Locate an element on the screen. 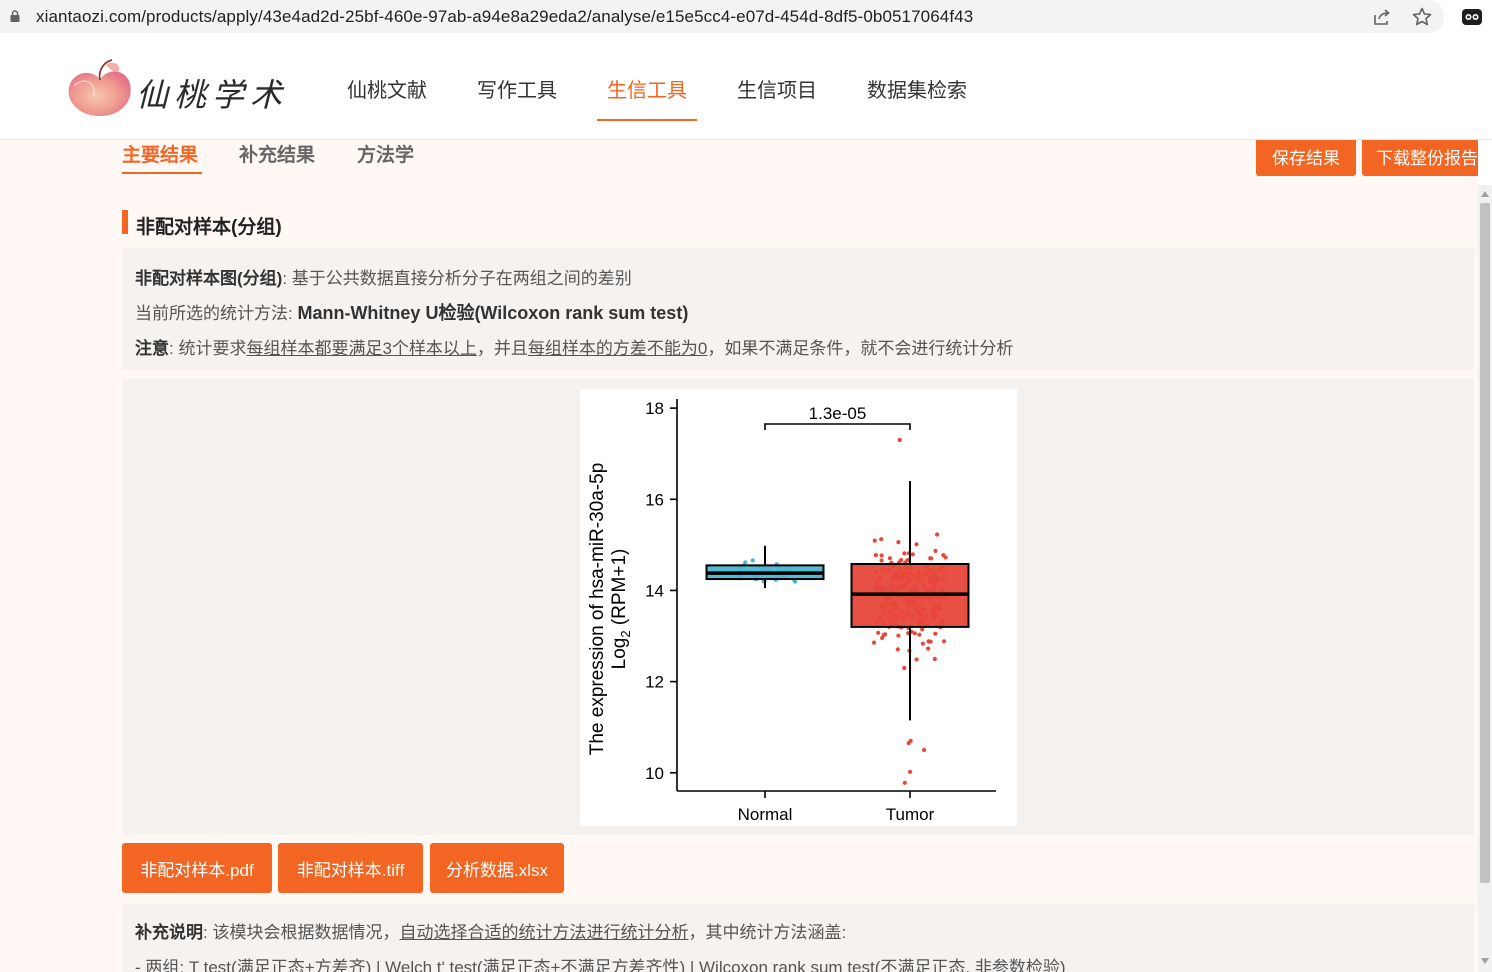 This screenshot has height=972, width=1492. supplement-auto-method: 自动选择合适的统计方法进行统计分析 is located at coordinates (544, 932).